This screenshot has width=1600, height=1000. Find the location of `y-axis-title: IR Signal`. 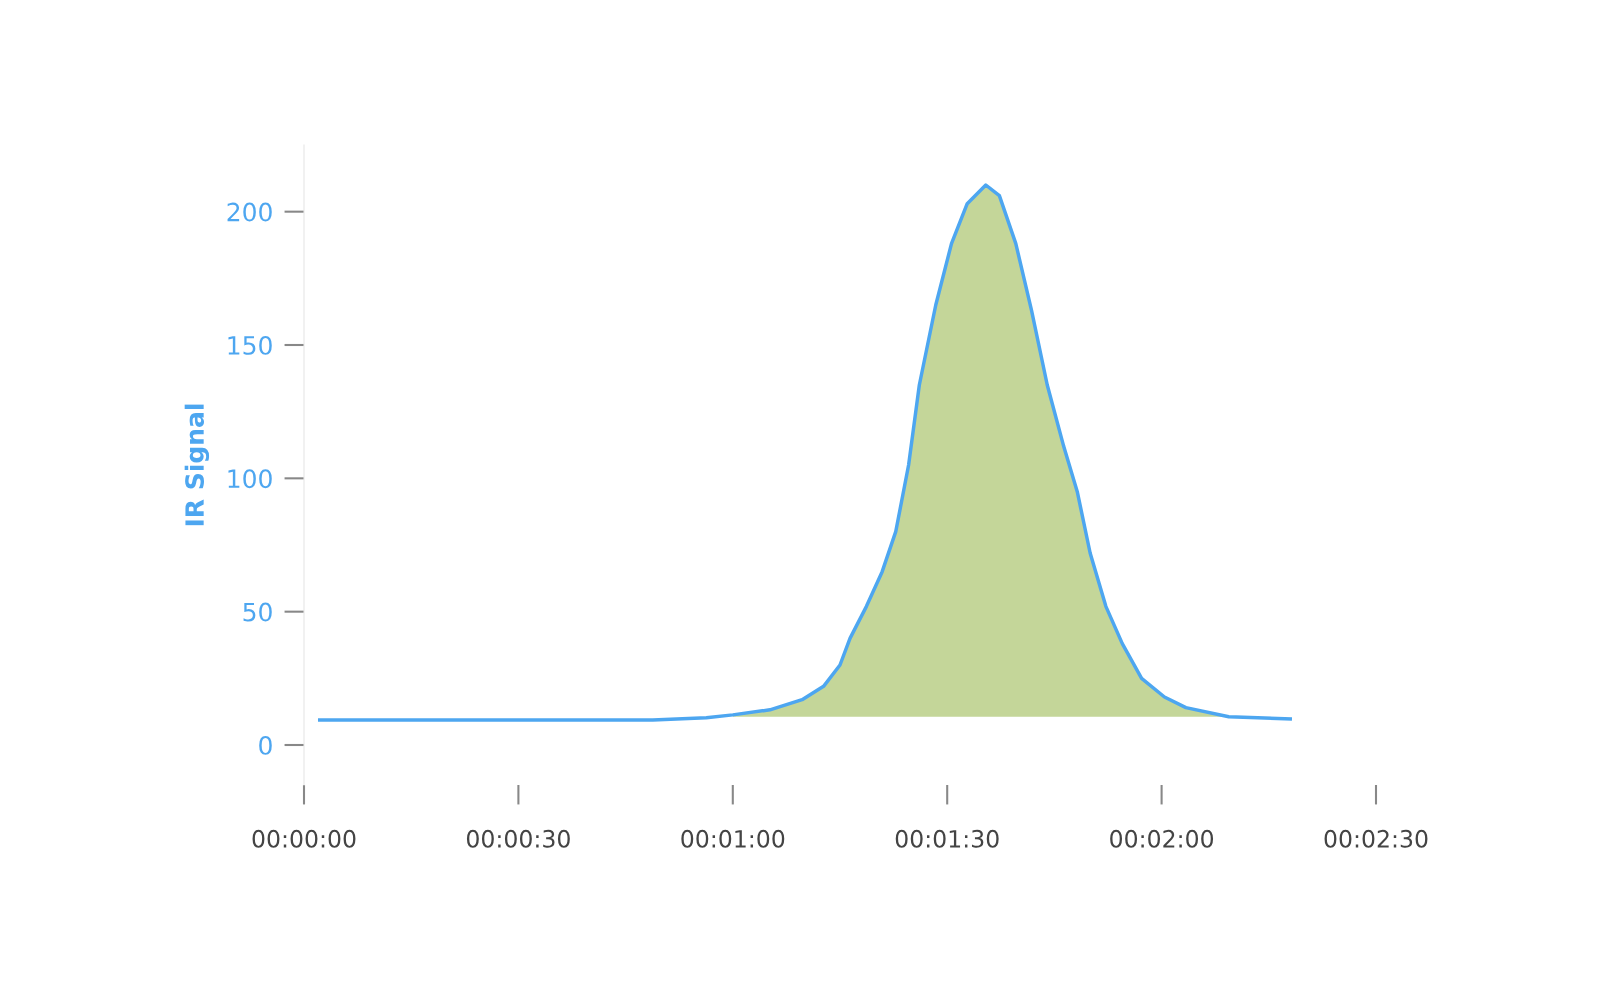

y-axis-title: IR Signal is located at coordinates (197, 465).